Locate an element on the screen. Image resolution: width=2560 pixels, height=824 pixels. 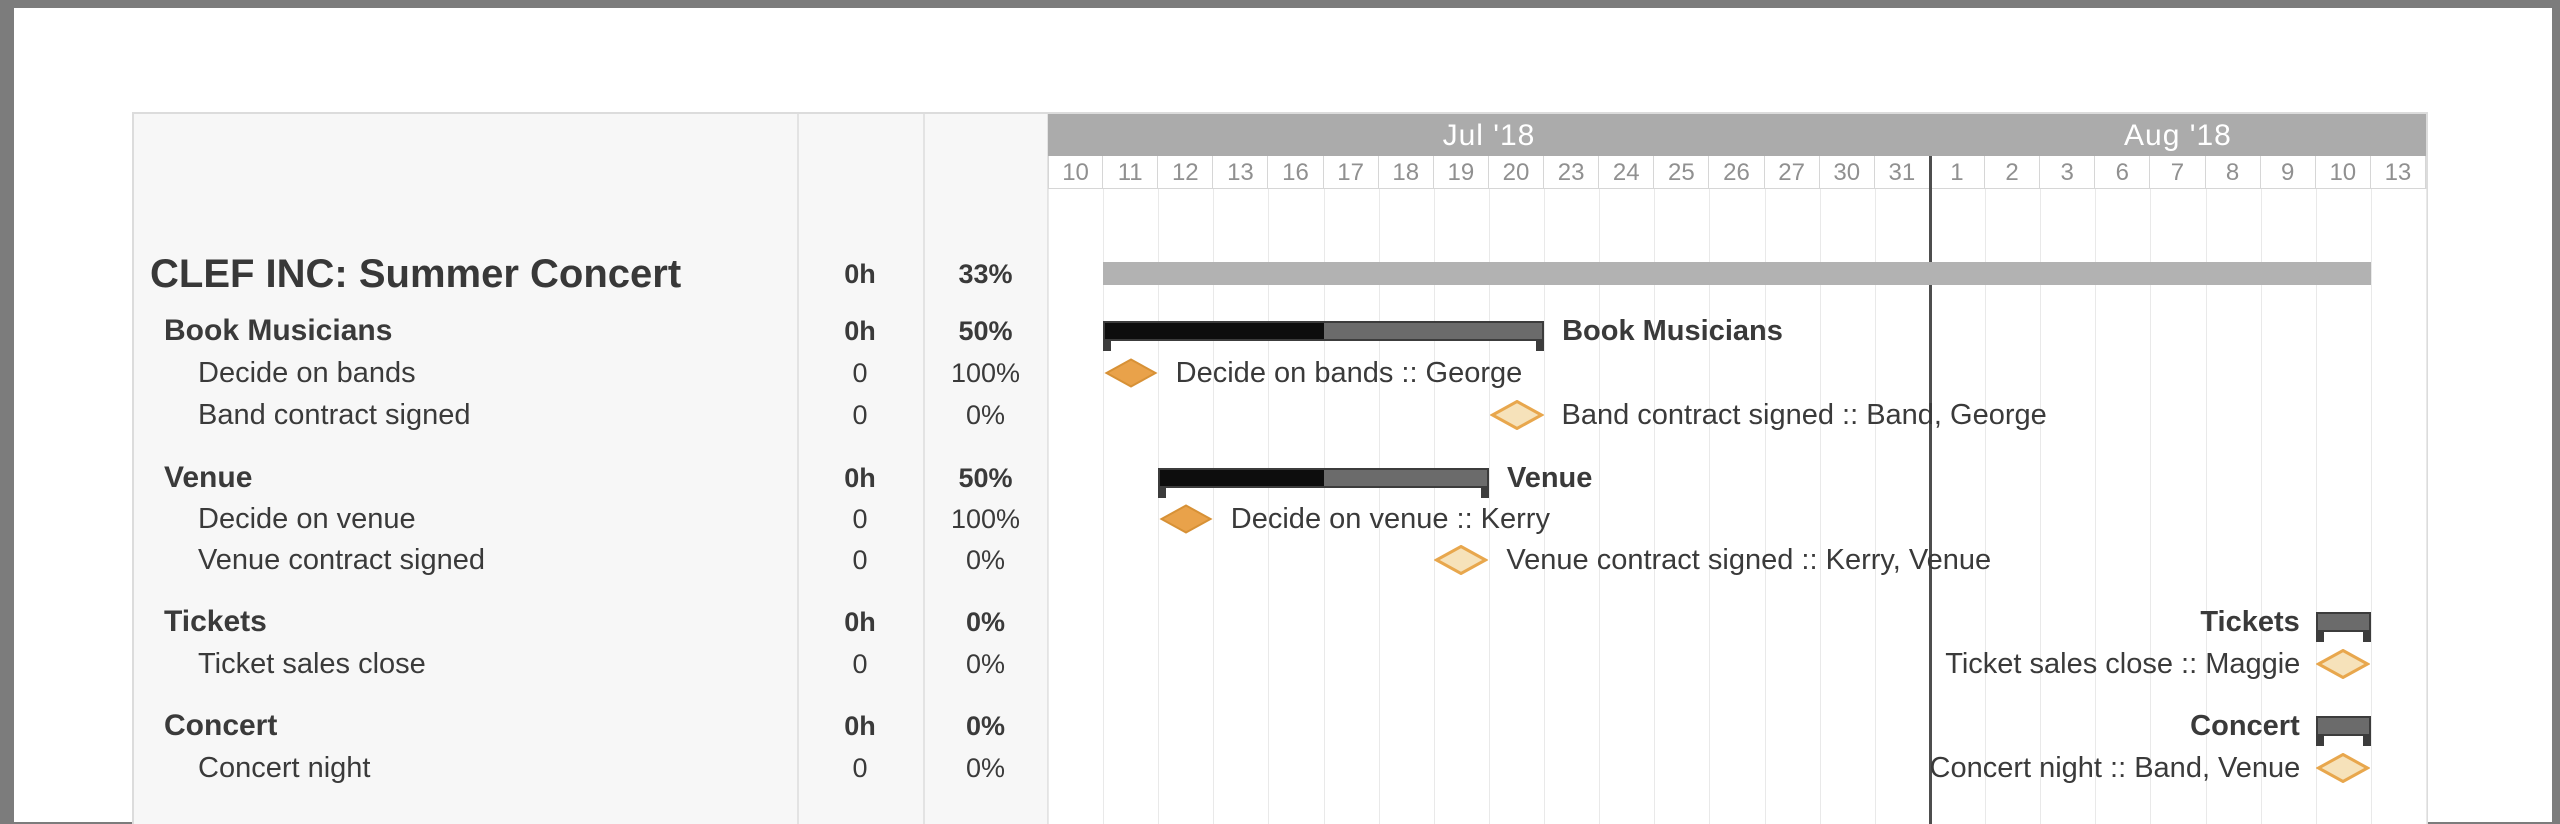
task-name: CLEF INC: Summer Concert is located at coordinates (416, 274).